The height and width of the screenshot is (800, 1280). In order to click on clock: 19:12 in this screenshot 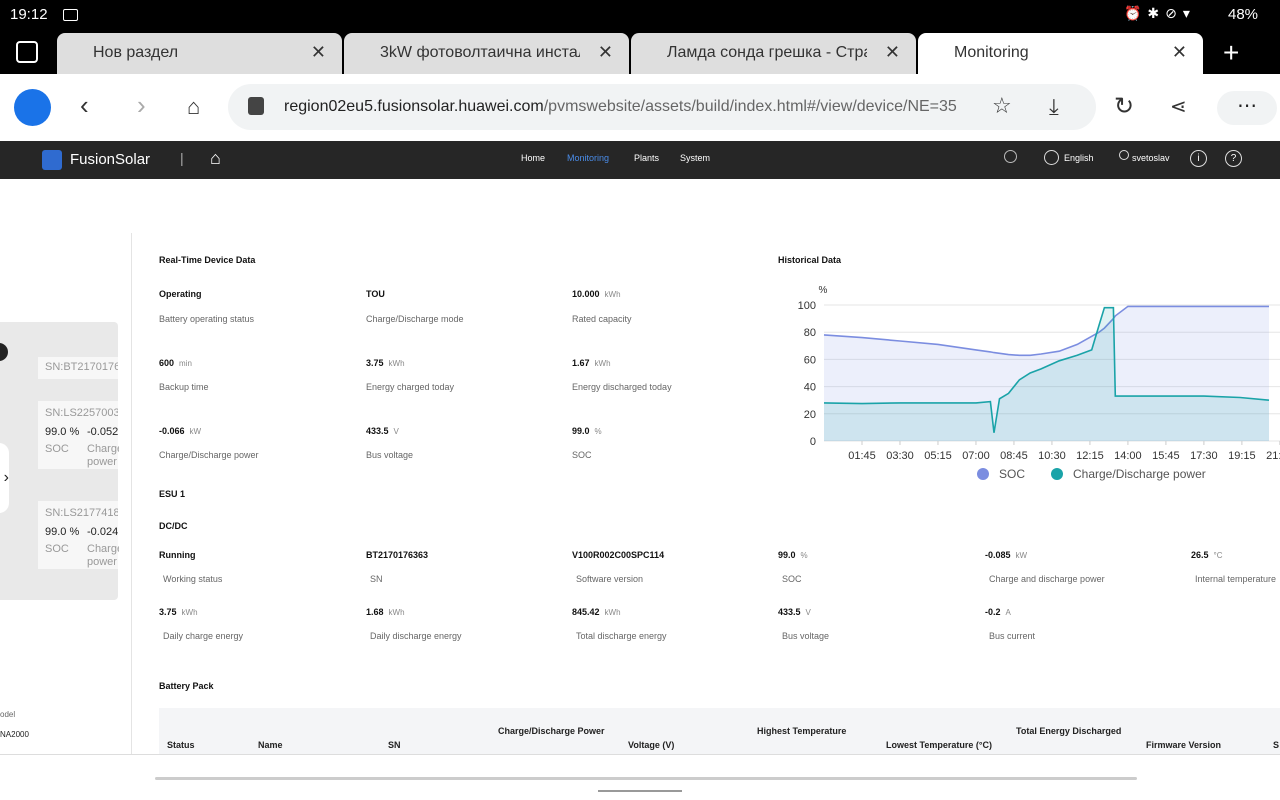, I will do `click(29, 14)`.